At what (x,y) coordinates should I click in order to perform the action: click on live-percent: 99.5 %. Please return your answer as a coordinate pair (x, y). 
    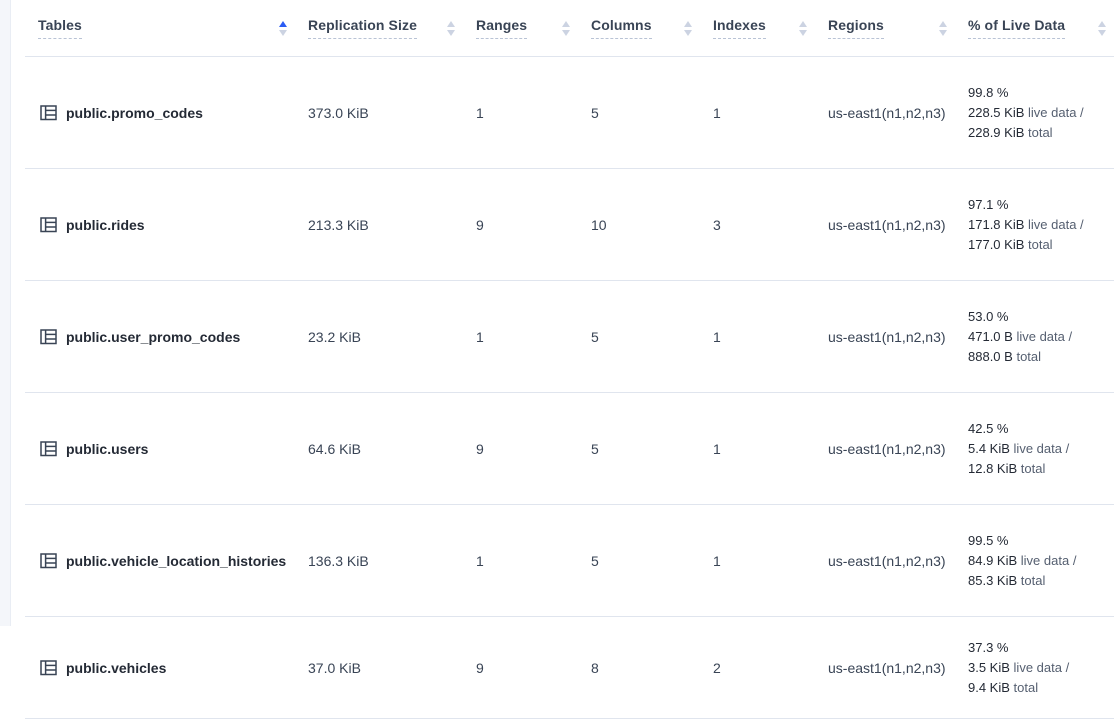
    Looking at the image, I should click on (988, 540).